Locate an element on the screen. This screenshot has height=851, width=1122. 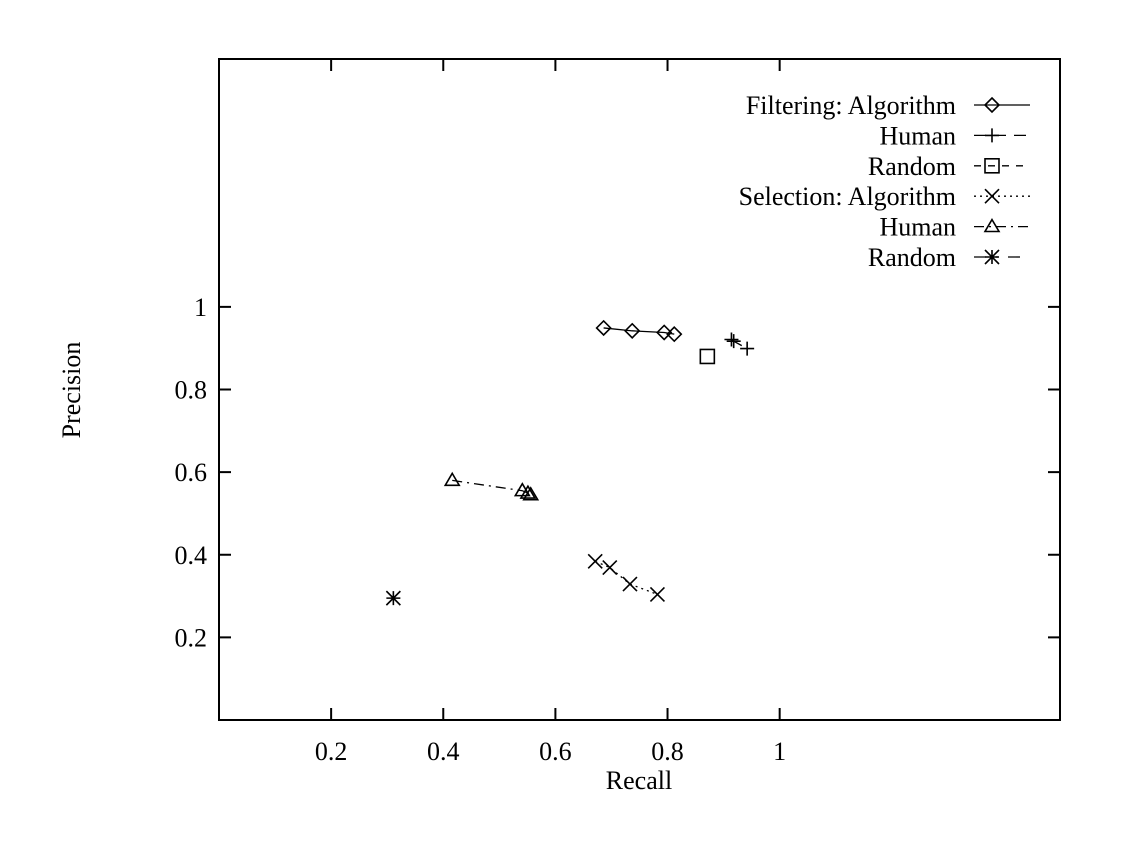
legend-entry: Filtering: Algorithm is located at coordinates (888, 105).